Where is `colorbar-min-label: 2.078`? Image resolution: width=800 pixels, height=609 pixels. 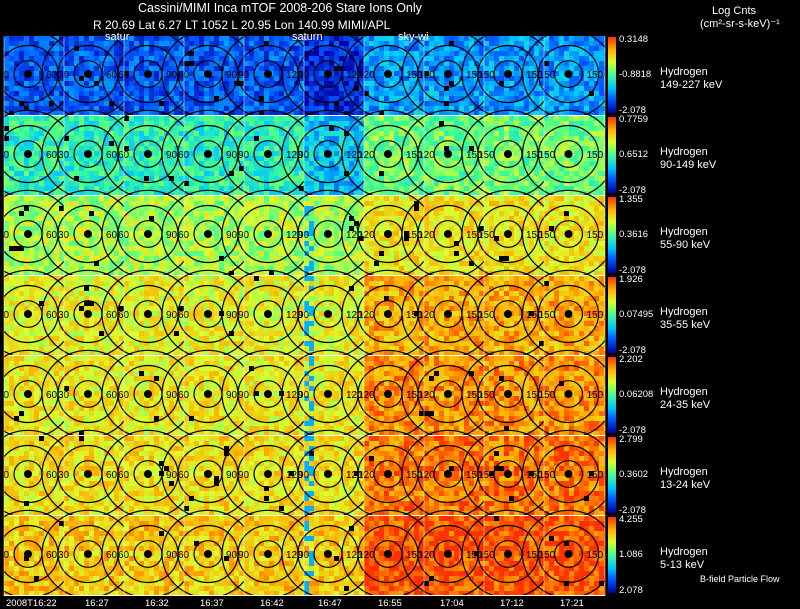 colorbar-min-label: 2.078 is located at coordinates (631, 590).